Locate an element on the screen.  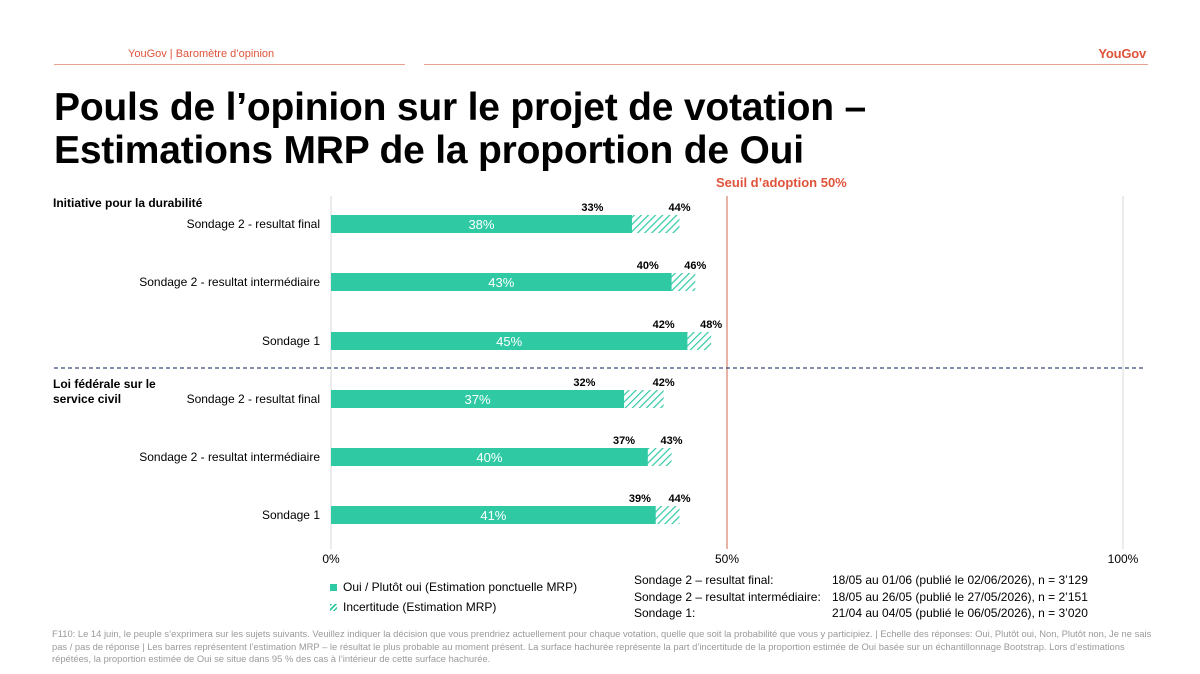
low-label: 42% is located at coordinates (664, 325).